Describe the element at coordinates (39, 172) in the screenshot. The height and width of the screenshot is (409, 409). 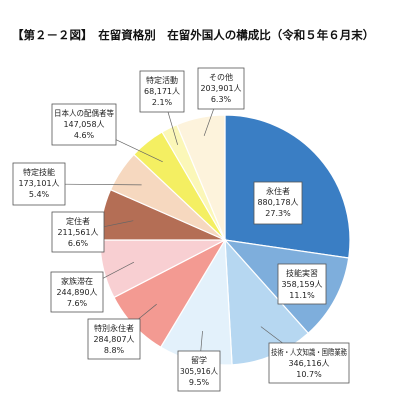
I see `slice-category-label: 特定技能` at that location.